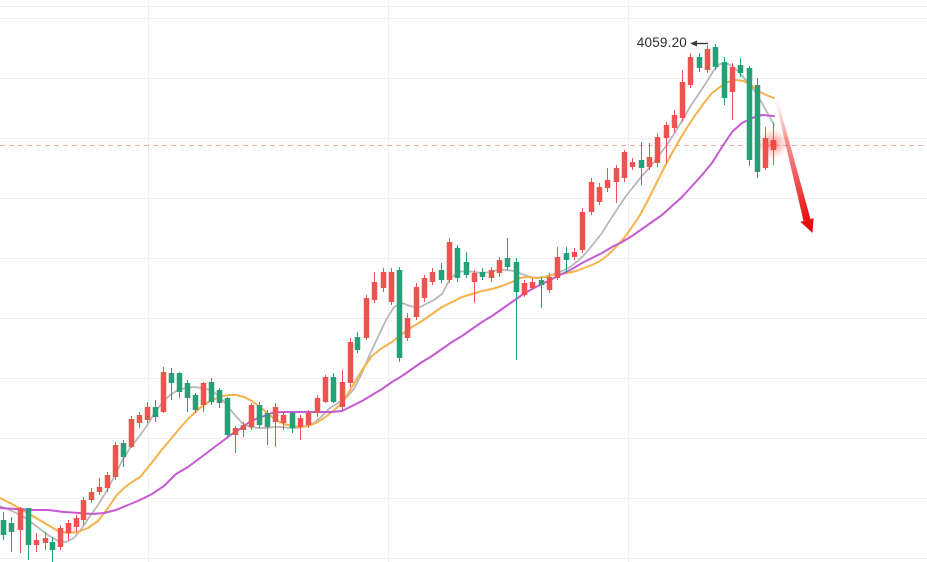 Image resolution: width=927 pixels, height=562 pixels. What do you see at coordinates (773, 144) in the screenshot?
I see `last-price-marker` at bounding box center [773, 144].